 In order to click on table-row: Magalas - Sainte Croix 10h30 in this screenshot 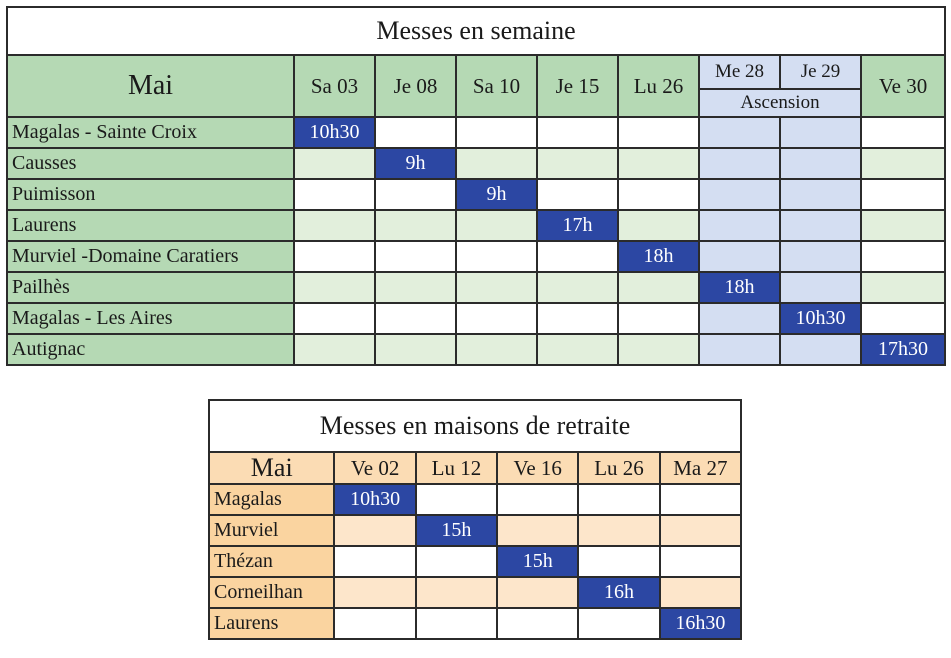, I will do `click(476, 132)`.